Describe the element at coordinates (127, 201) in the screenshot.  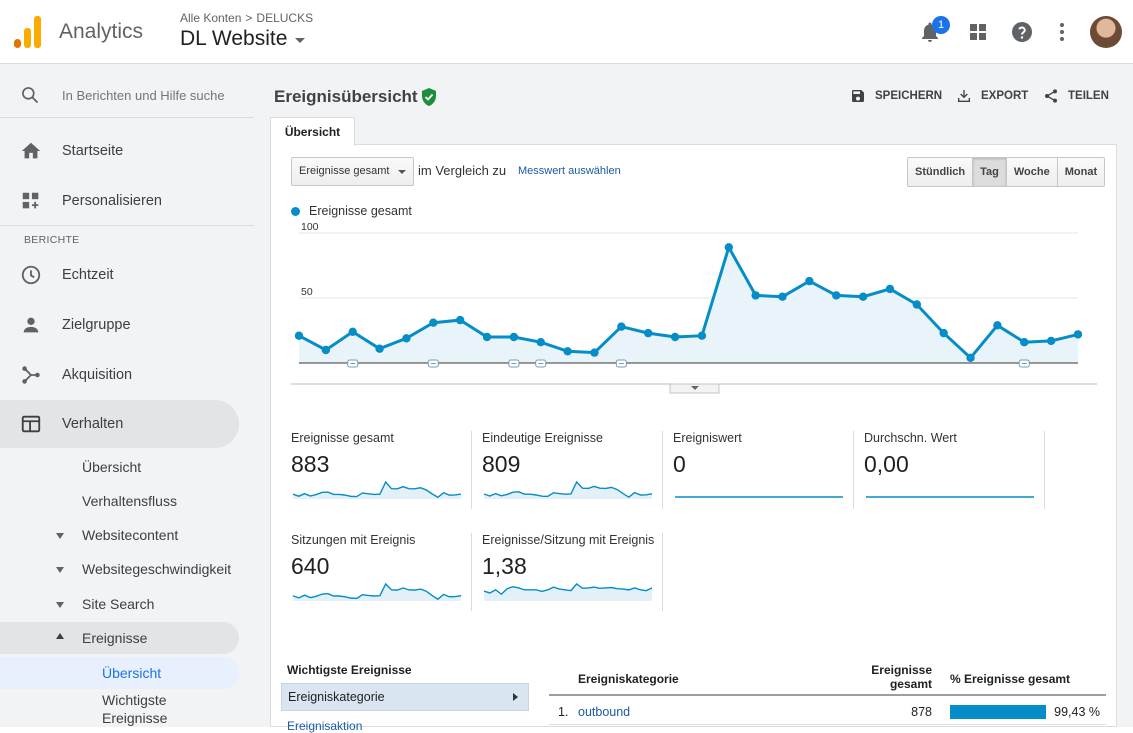
I see `nav-personalisieren: Personalisieren` at that location.